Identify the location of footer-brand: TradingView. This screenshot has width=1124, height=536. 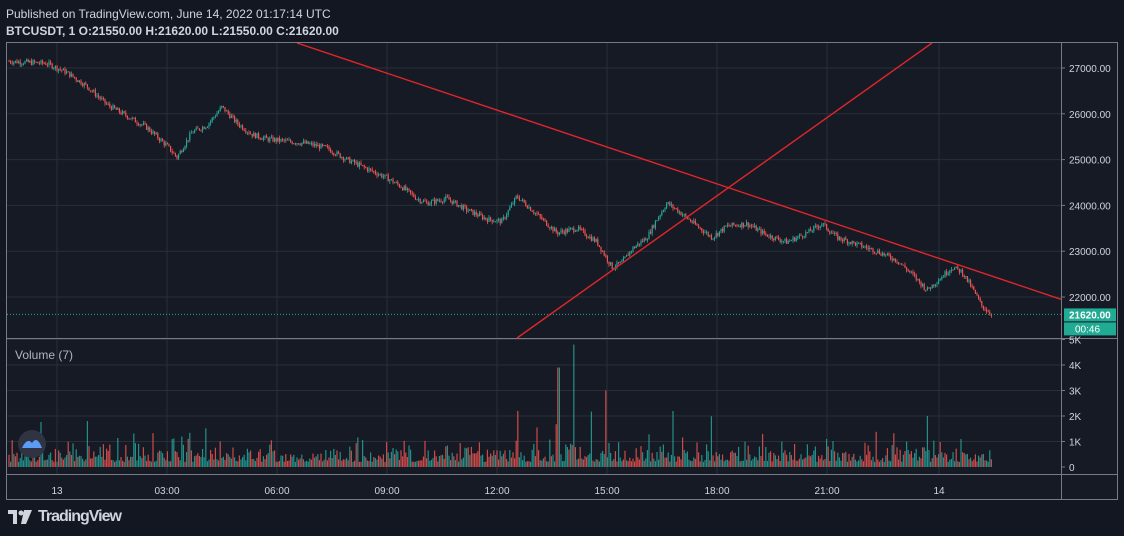
(65, 517).